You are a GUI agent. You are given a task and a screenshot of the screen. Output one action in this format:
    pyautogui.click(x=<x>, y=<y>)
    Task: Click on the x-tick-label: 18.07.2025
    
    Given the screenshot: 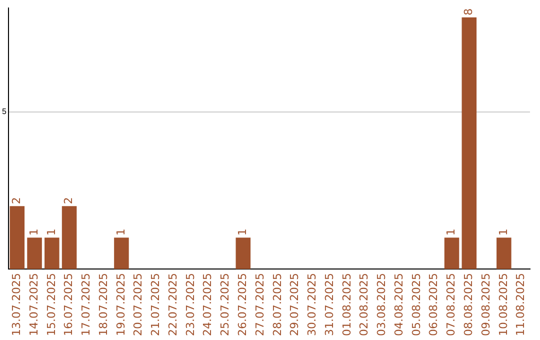 What is the action you would take?
    pyautogui.click(x=103, y=304)
    